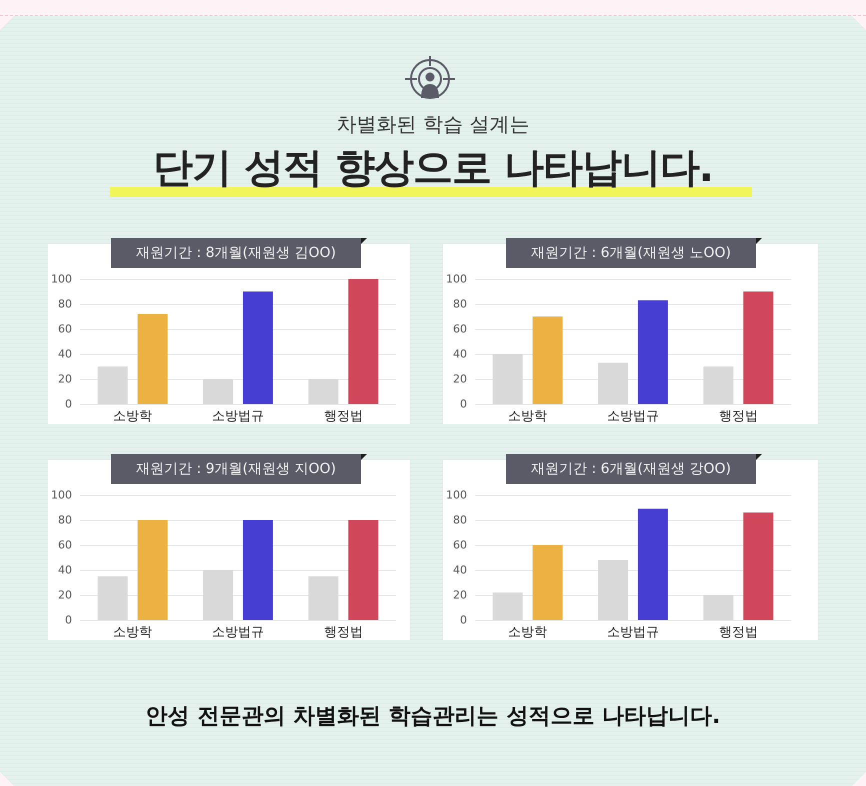  Describe the element at coordinates (433, 168) in the screenshot. I see `text: 단기 성적 향상으로 나타납니다.` at that location.